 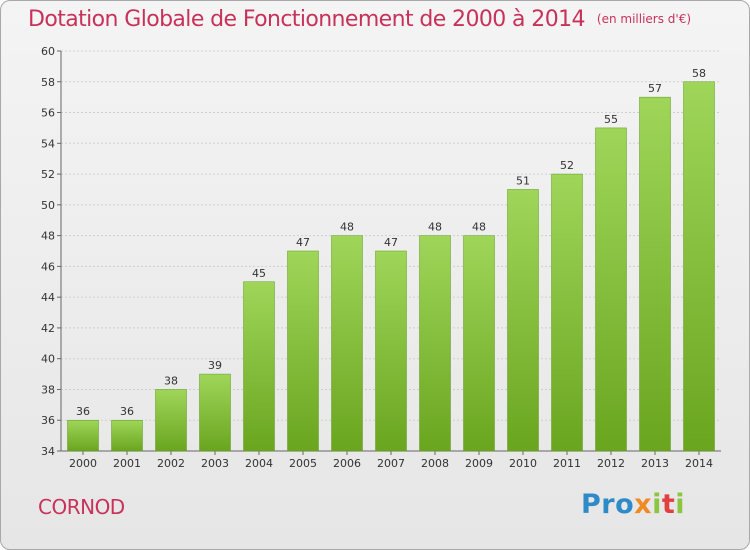 What do you see at coordinates (391, 351) in the screenshot?
I see `bar-2007` at bounding box center [391, 351].